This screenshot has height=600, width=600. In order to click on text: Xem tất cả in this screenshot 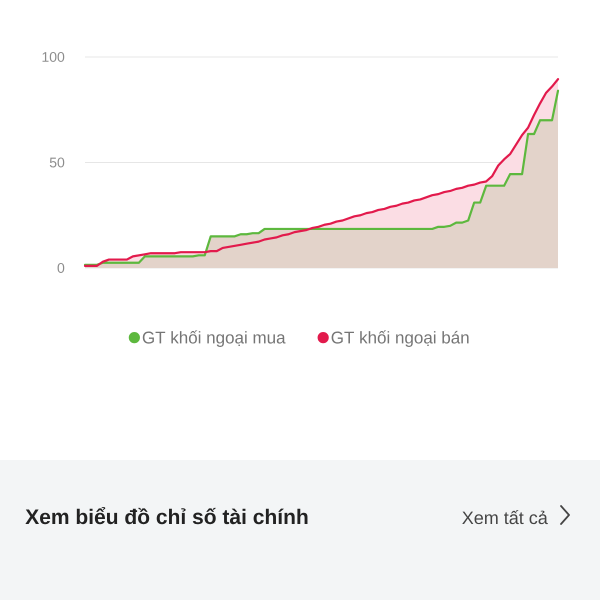, I will do `click(505, 517)`.